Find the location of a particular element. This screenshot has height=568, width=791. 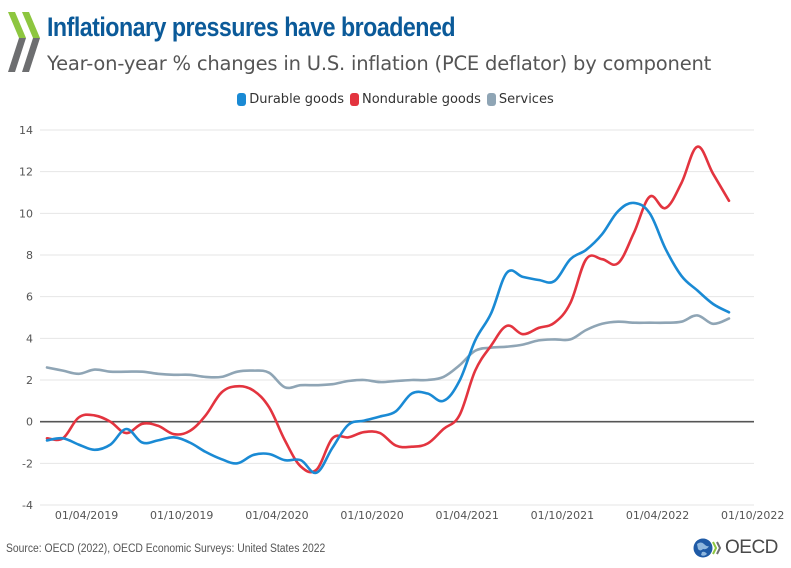

legend-label-nondurable: Nondurable goods is located at coordinates (421, 99).